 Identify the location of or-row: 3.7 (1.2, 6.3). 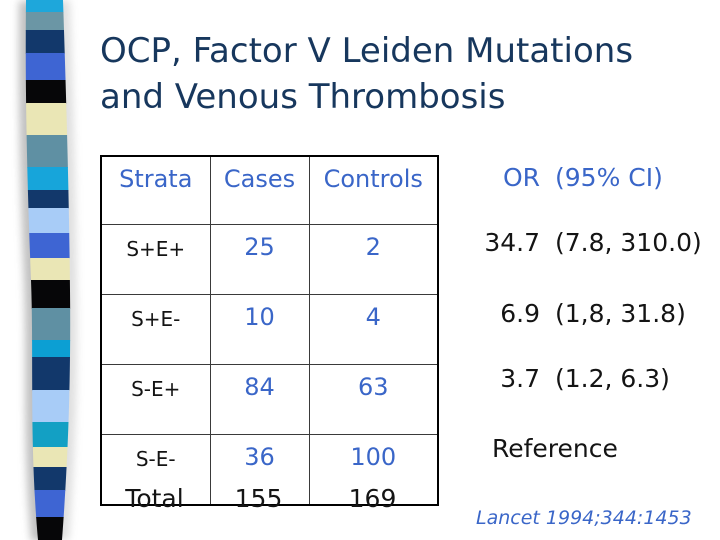
(569, 378).